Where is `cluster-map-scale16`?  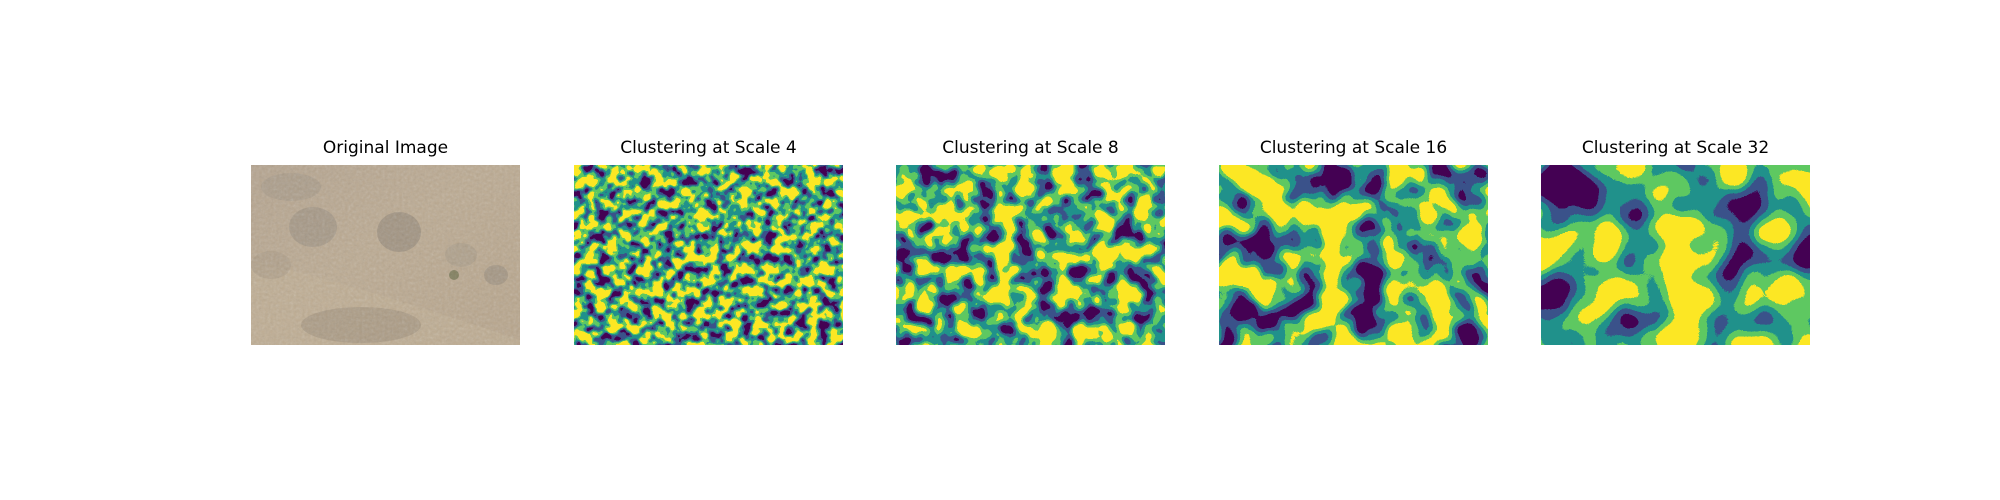
cluster-map-scale16 is located at coordinates (1353, 255).